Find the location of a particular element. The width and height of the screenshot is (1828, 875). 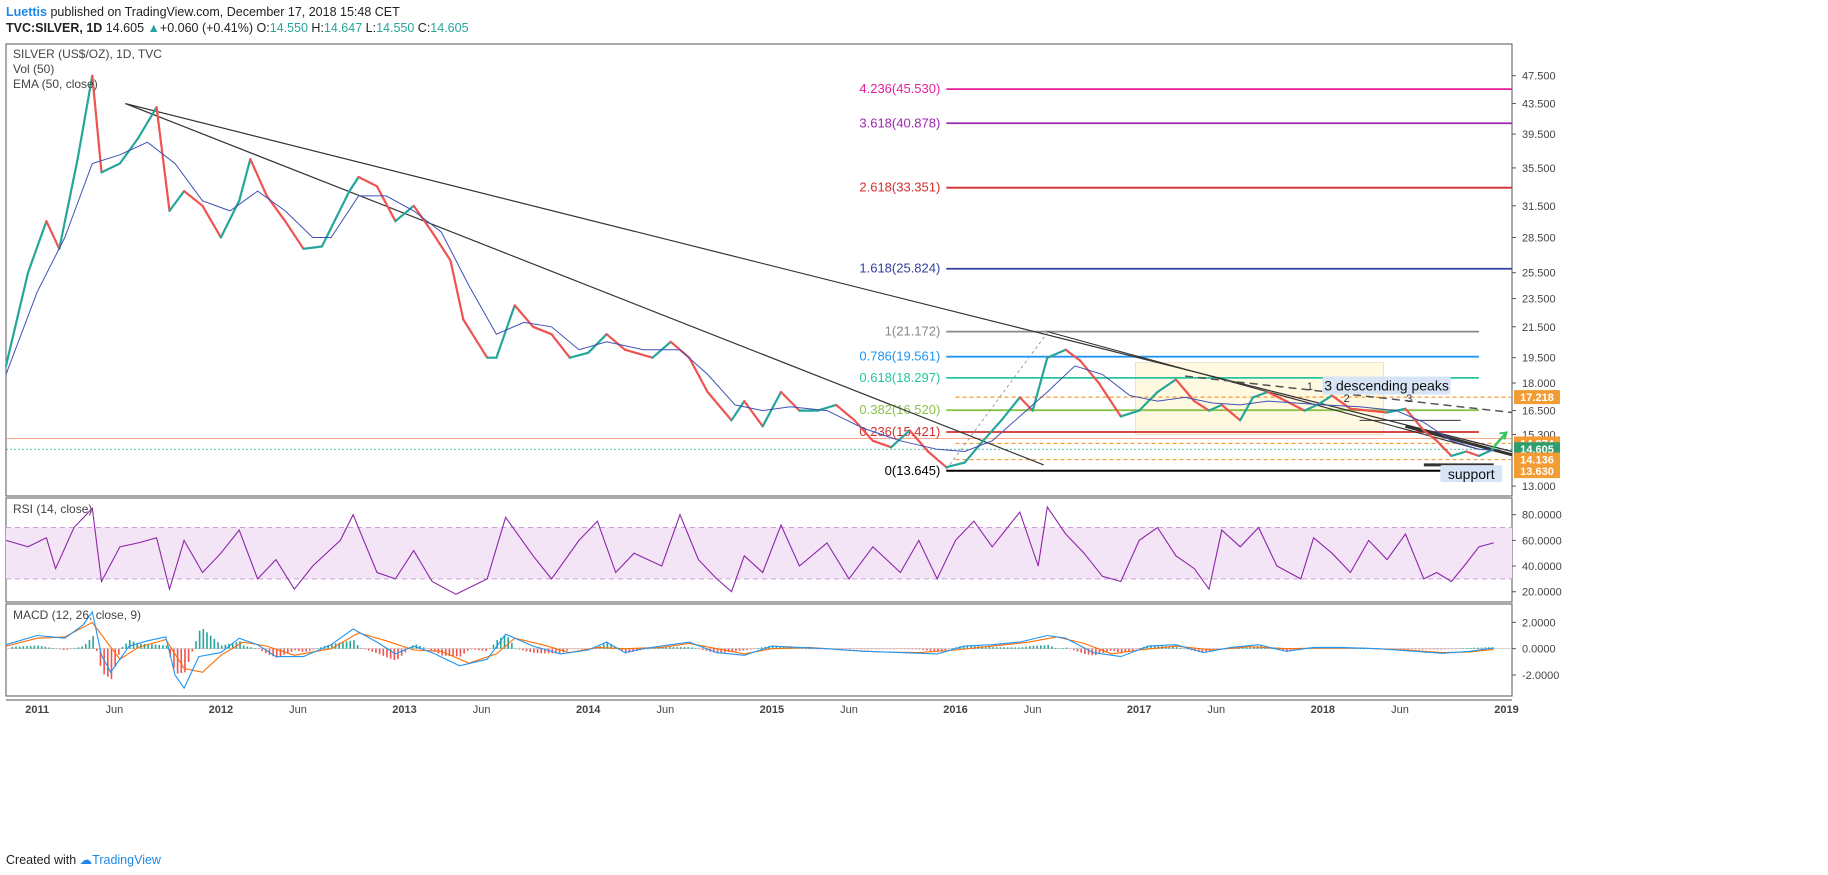

price-tag is located at coordinates (1537, 471).